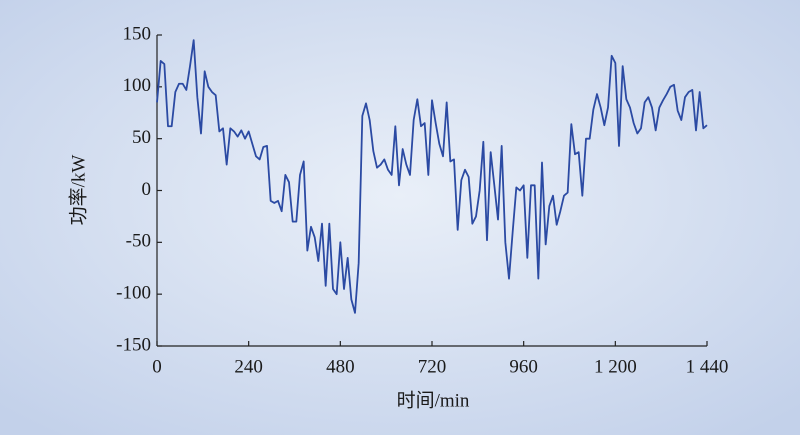  What do you see at coordinates (78, 190) in the screenshot?
I see `y-axis-label: 功率/kW` at bounding box center [78, 190].